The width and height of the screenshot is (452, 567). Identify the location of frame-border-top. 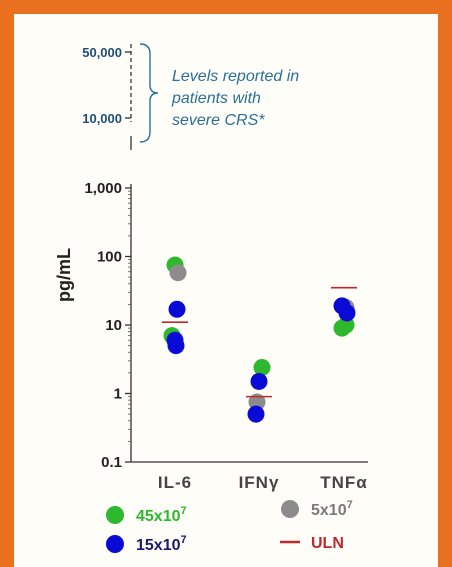
(226, 7).